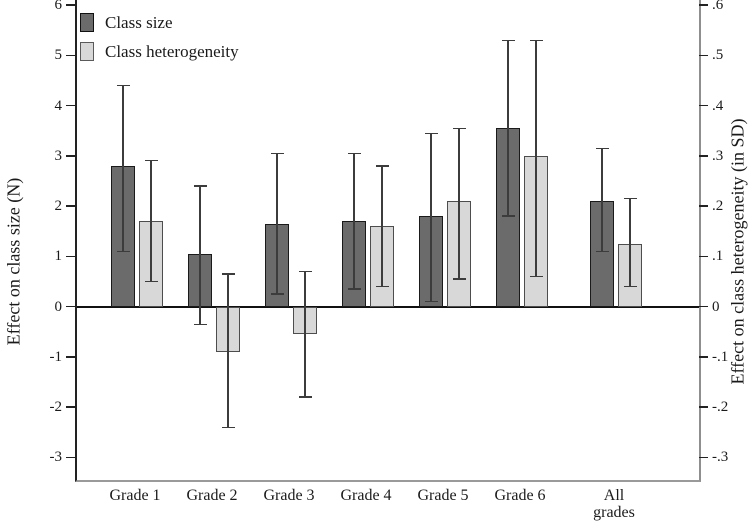  Describe the element at coordinates (737, 251) in the screenshot. I see `right-axis-title: Effect on class heterogeneity (in SD)` at that location.